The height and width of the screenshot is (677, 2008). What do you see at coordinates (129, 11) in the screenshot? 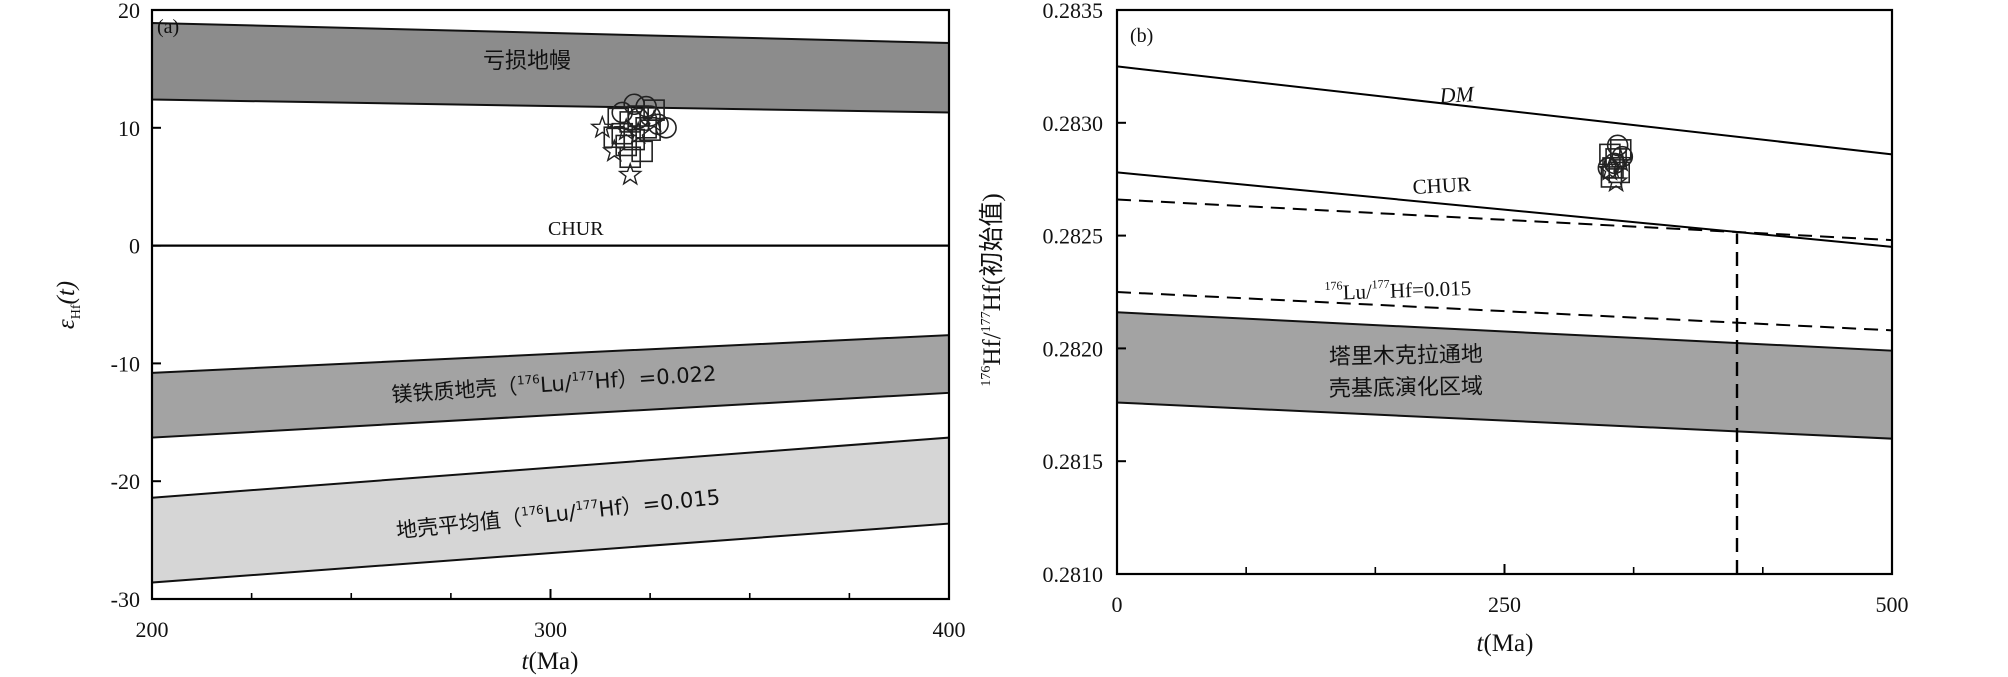
I see `y-tick-label-a: 20` at bounding box center [129, 11].